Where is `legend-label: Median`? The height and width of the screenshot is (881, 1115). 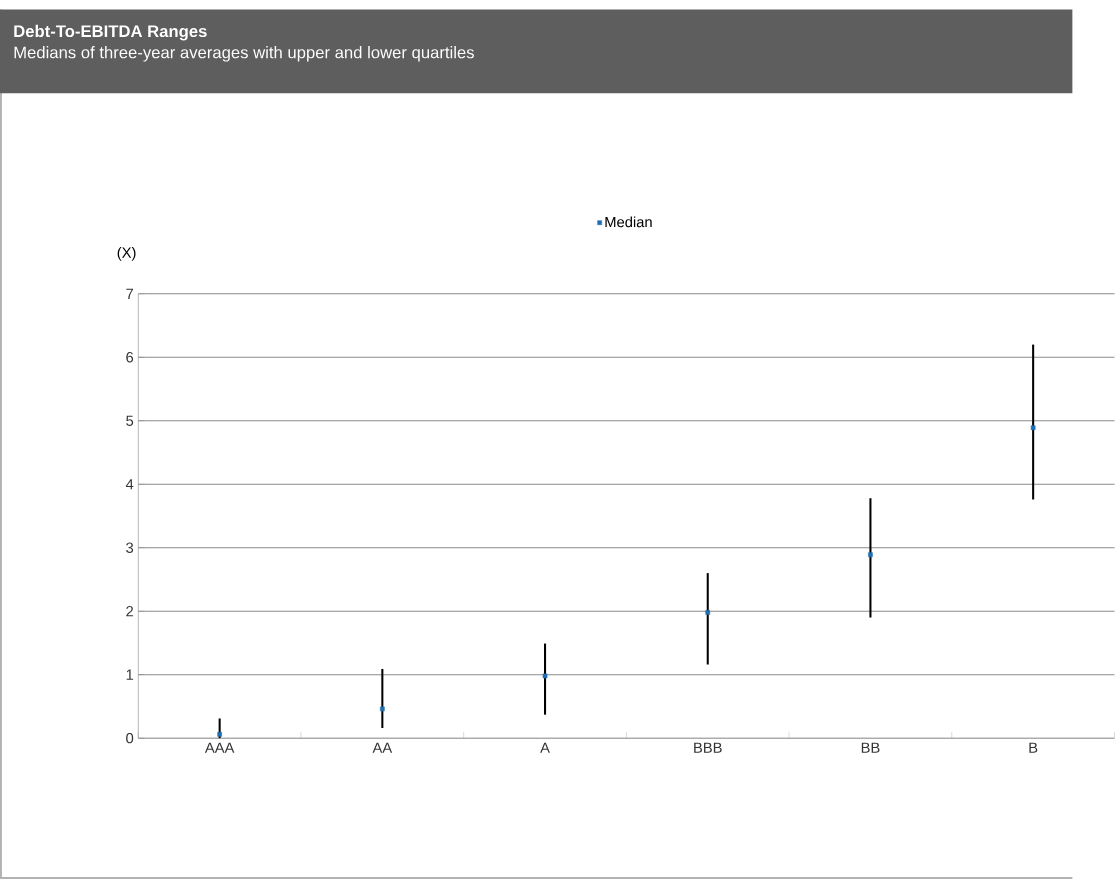 legend-label: Median is located at coordinates (628, 222).